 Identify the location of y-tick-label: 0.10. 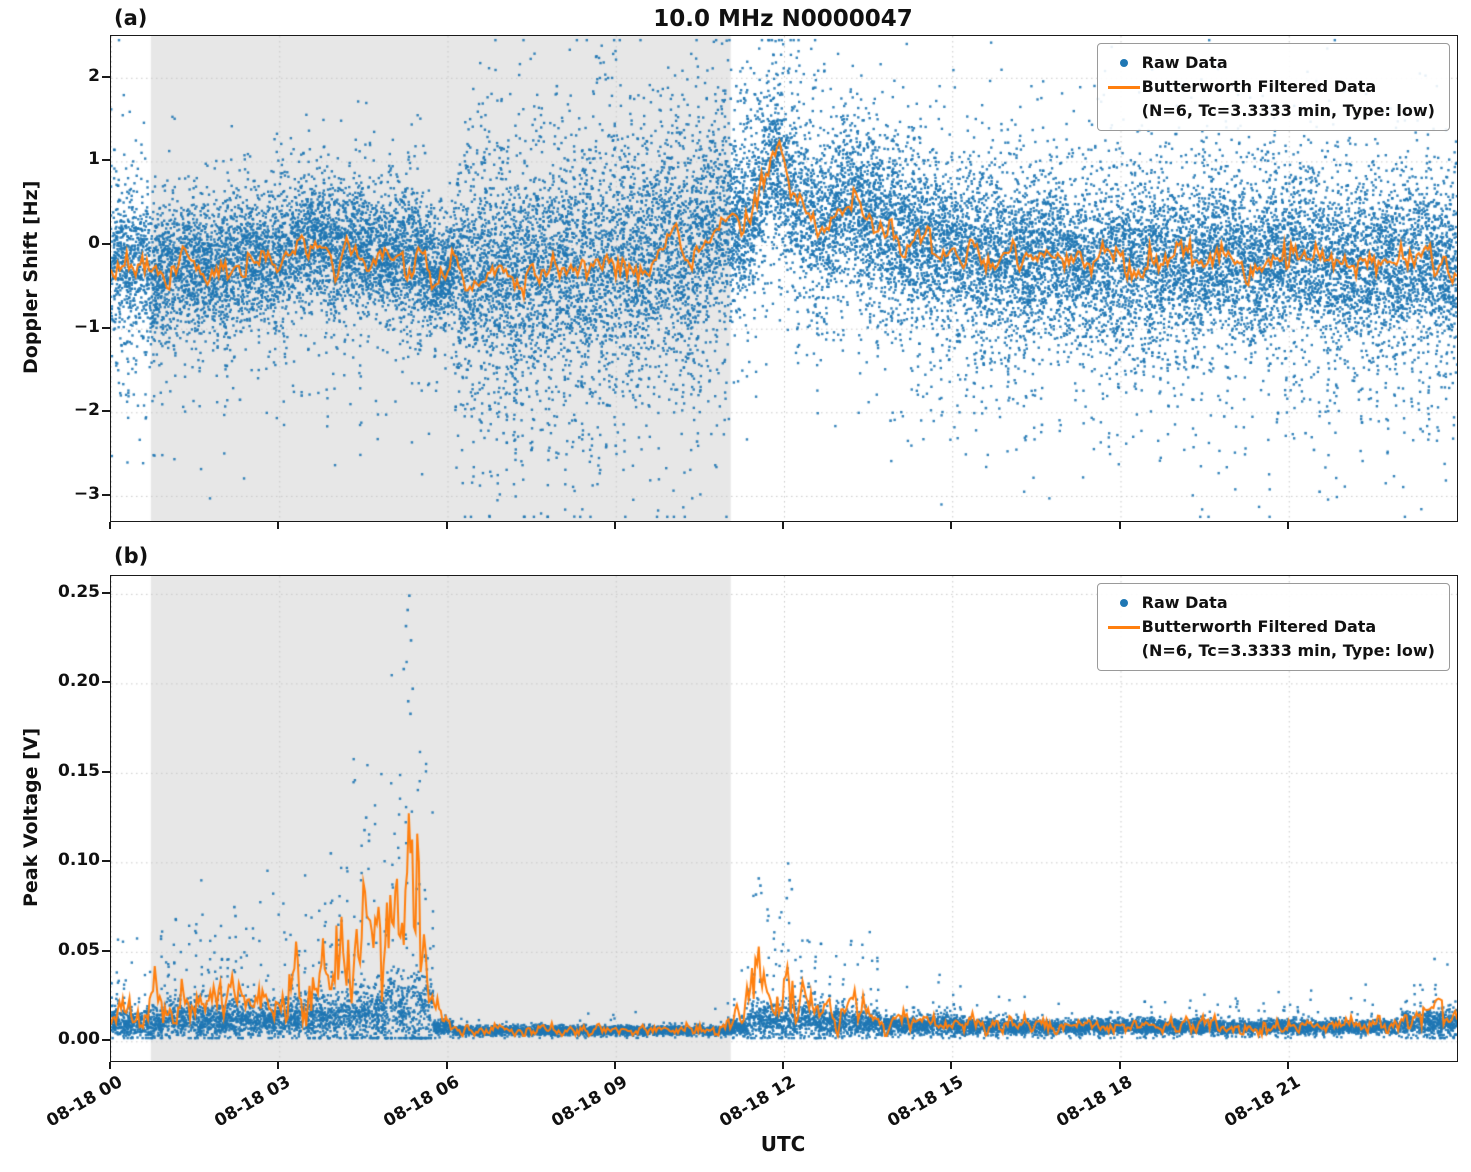
(79, 860).